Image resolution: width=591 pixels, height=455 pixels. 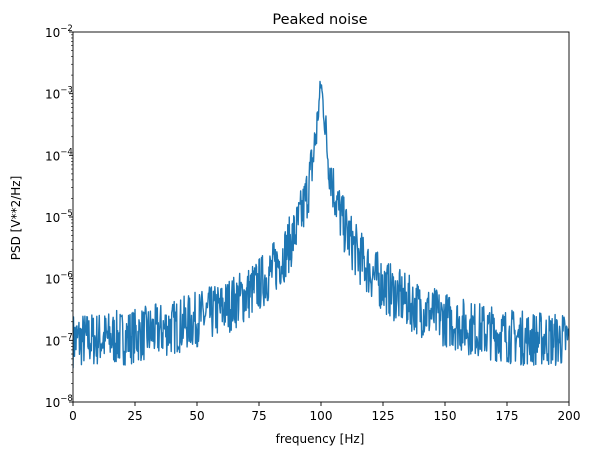 I want to click on y-tick-label: 10⁻⁴, so click(x=59, y=155).